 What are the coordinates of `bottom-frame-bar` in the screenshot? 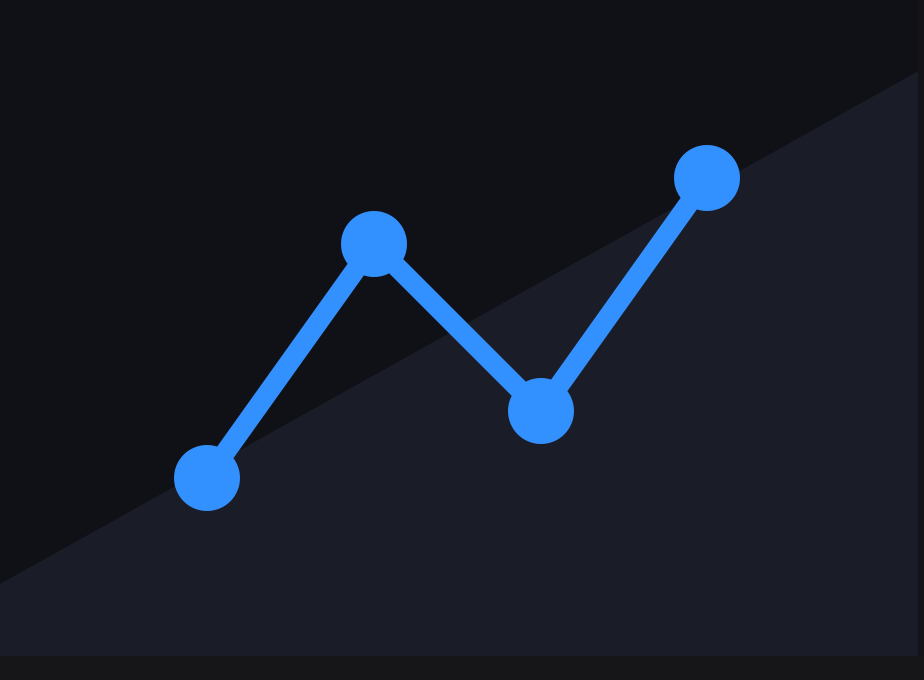 It's located at (462, 668).